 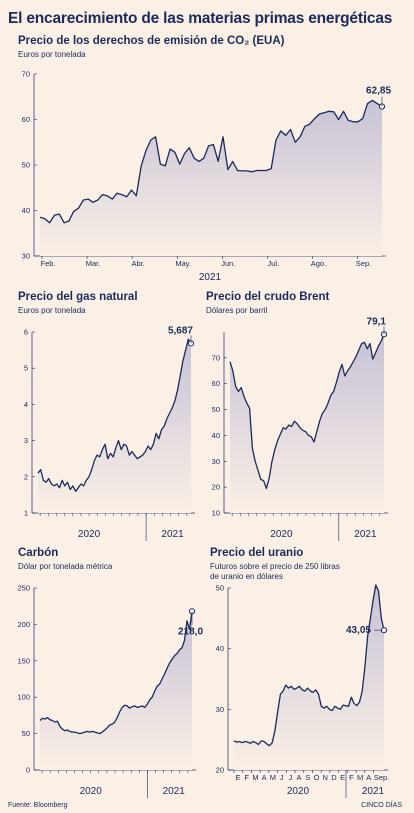 What do you see at coordinates (377, 321) in the screenshot?
I see `brent-last-value: 79,1` at bounding box center [377, 321].